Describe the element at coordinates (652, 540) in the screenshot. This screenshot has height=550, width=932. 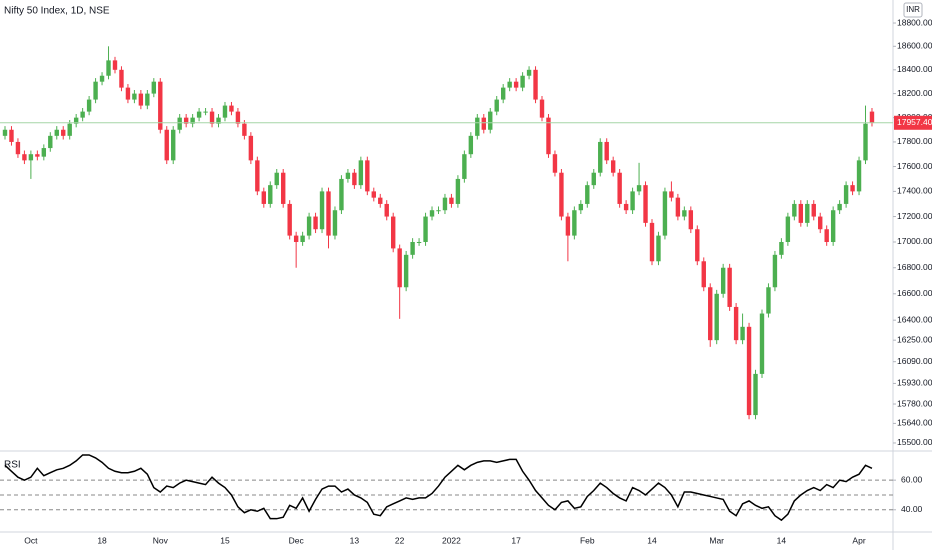
I see `x-tick-label: 14` at that location.